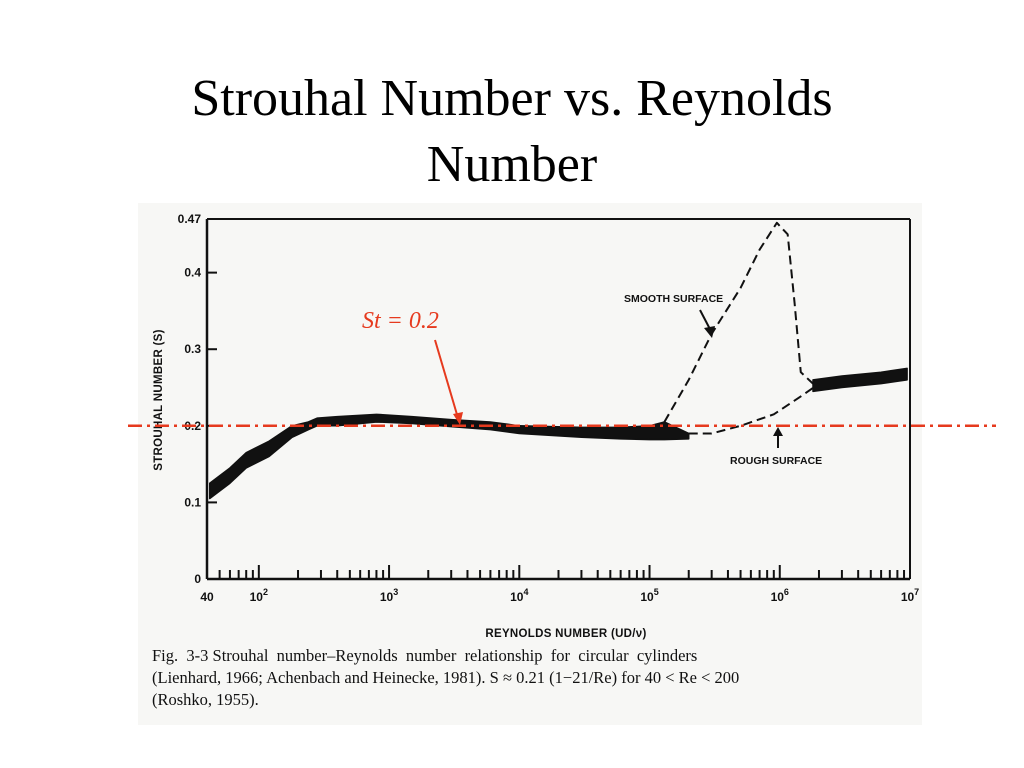  What do you see at coordinates (259, 595) in the screenshot?
I see `x-tick-label: 10²` at bounding box center [259, 595].